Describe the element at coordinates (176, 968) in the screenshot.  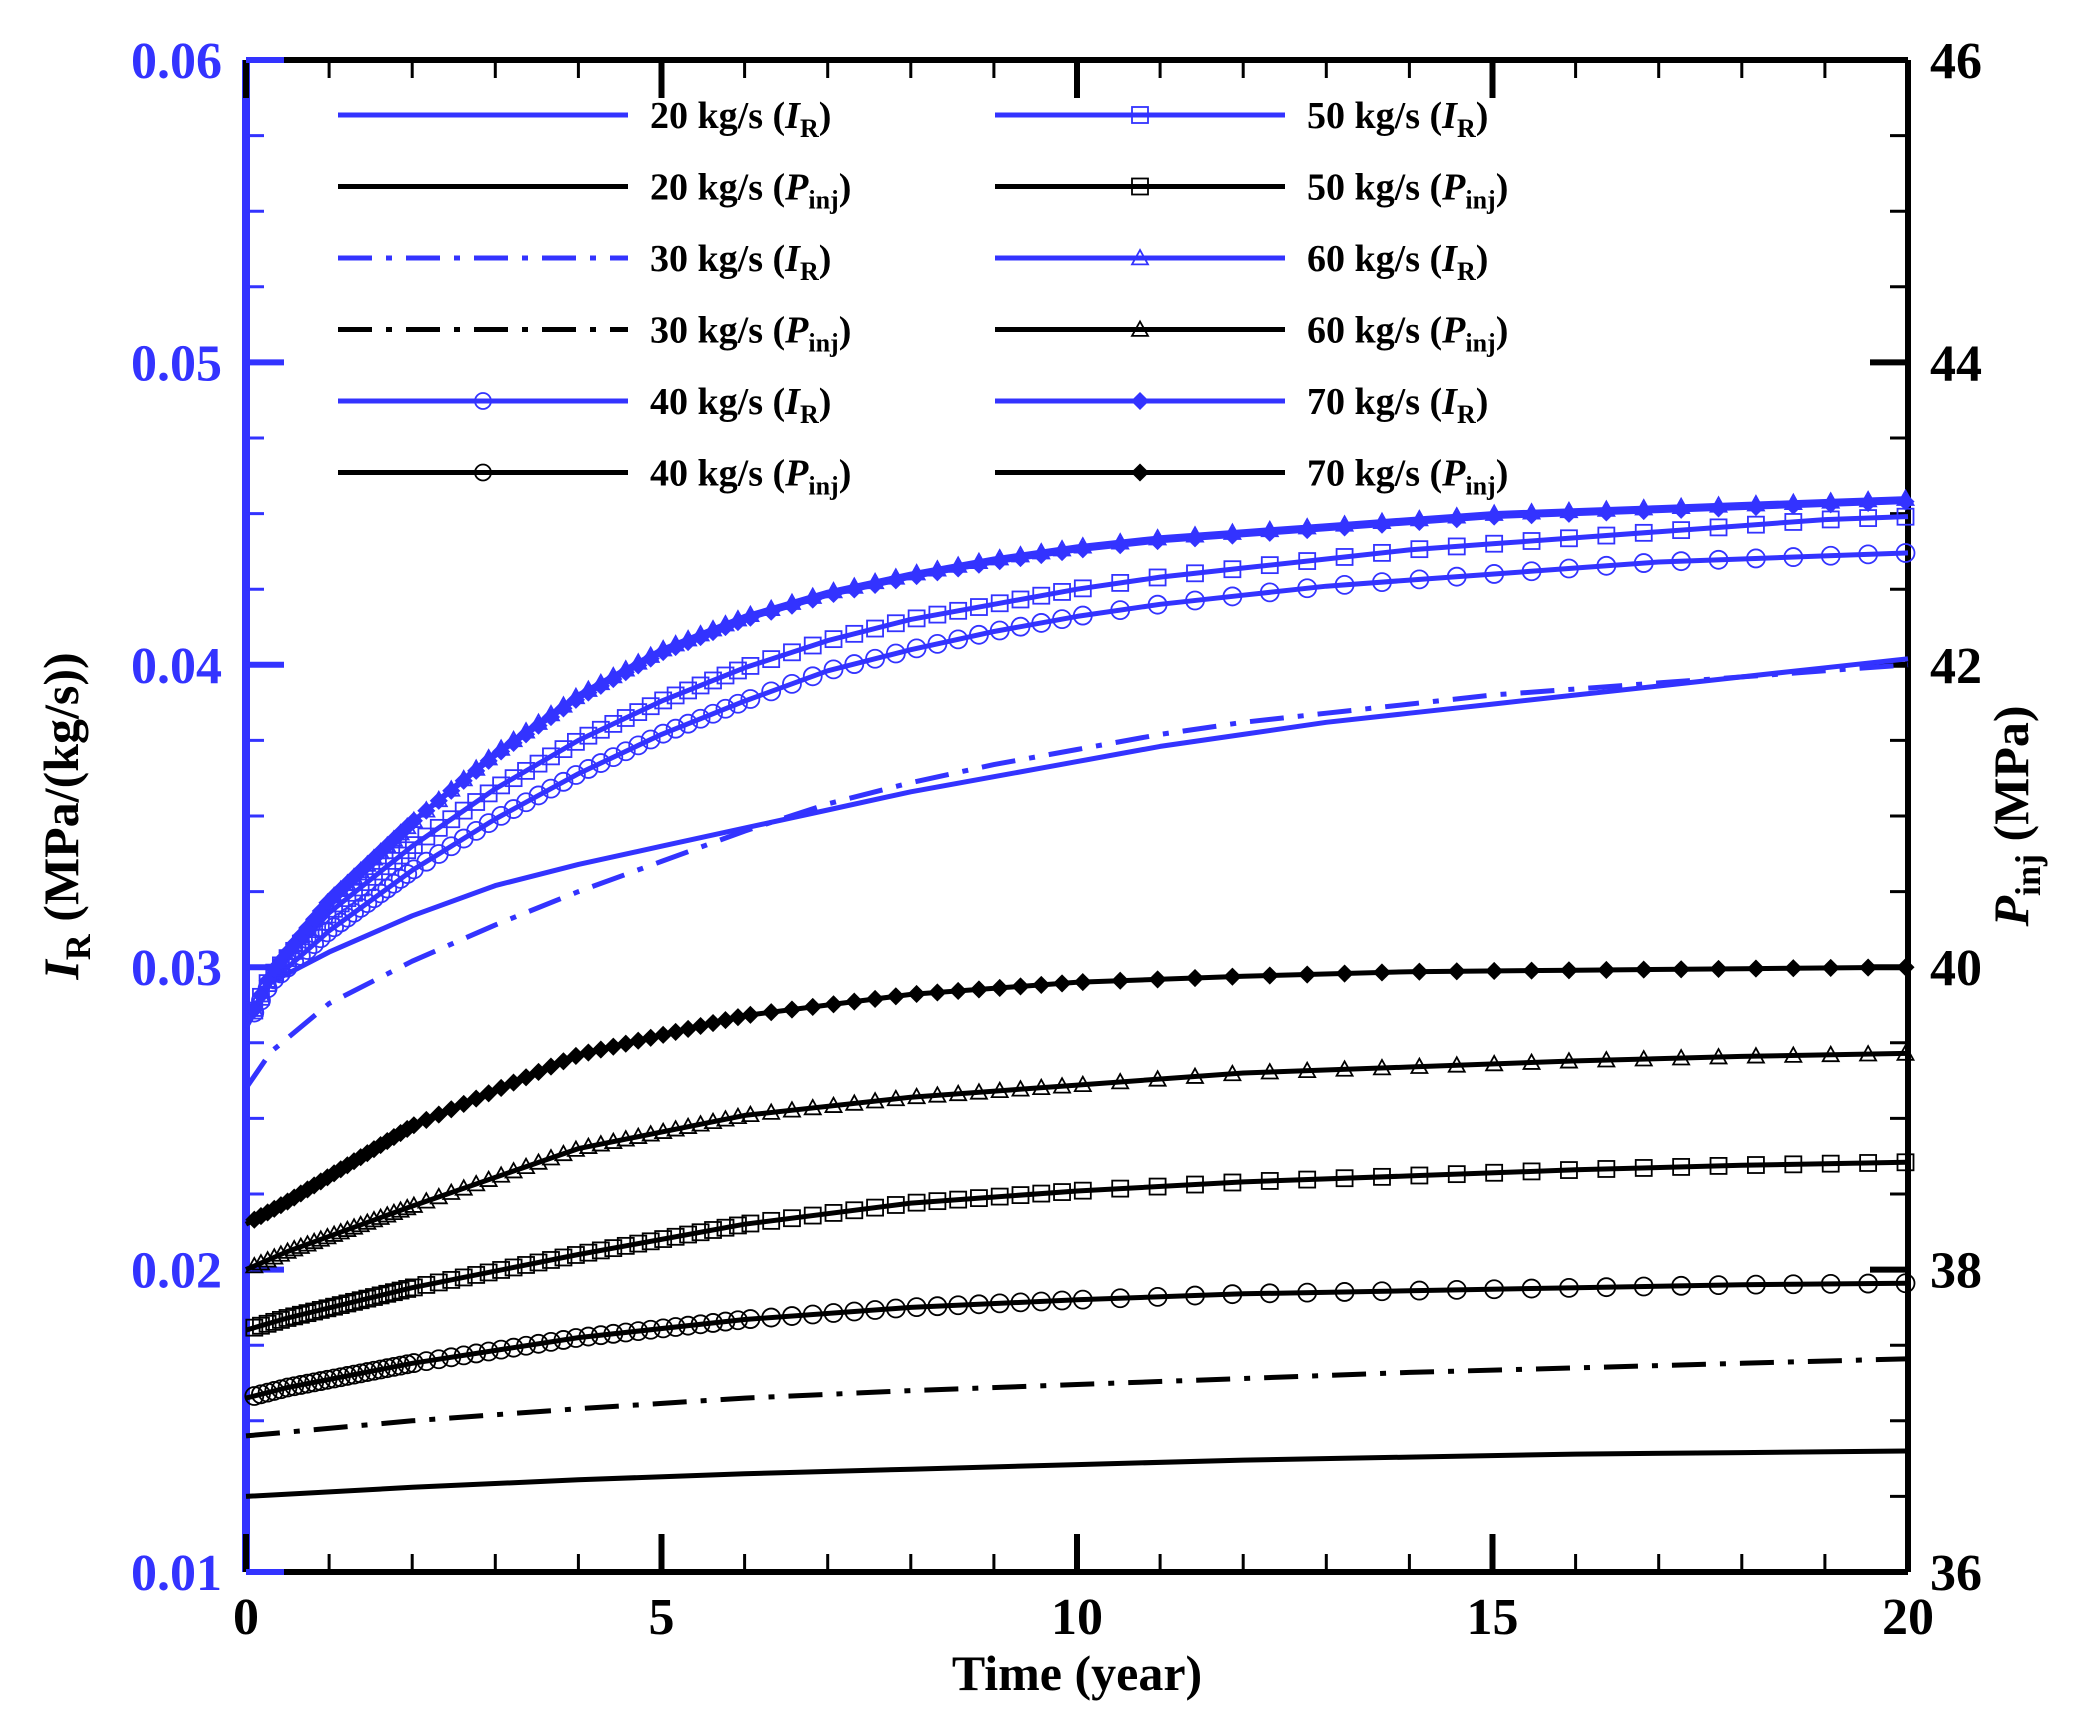
I see `left-y-tick-label: 0.03` at that location.